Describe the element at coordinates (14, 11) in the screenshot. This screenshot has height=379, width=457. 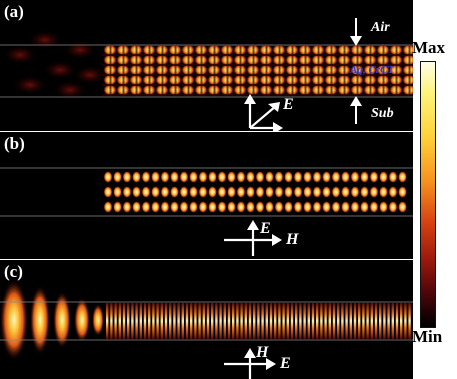
I see `panel-a-label: (a)` at that location.